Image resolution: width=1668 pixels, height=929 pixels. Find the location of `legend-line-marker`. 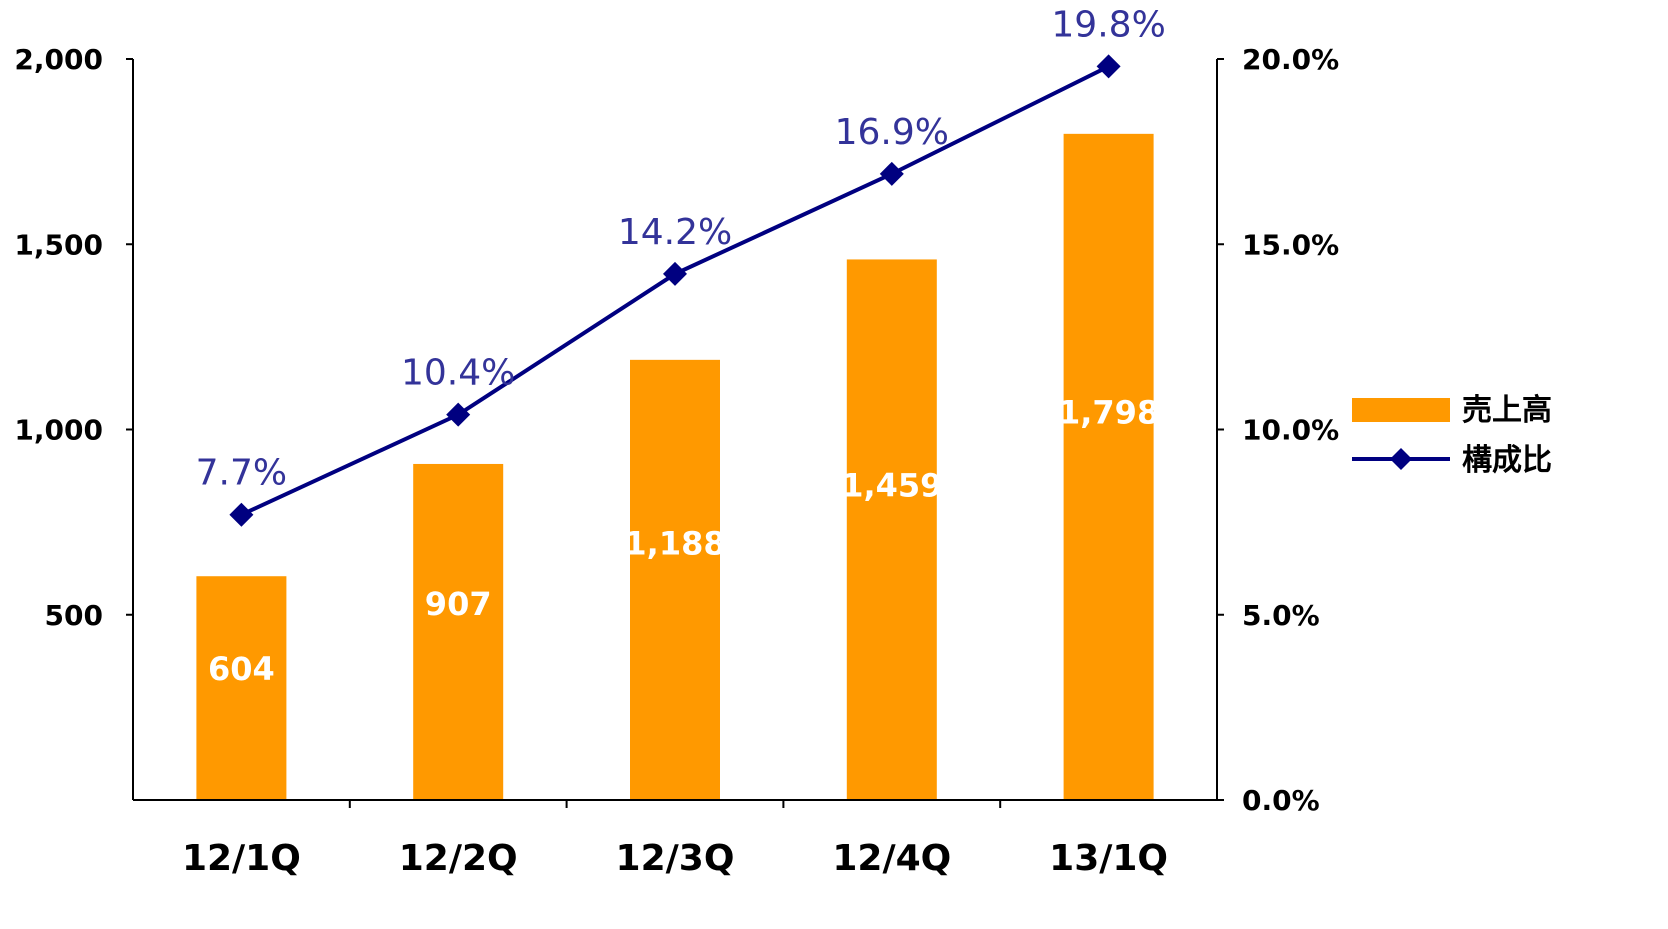

legend-line-marker is located at coordinates (1401, 459).